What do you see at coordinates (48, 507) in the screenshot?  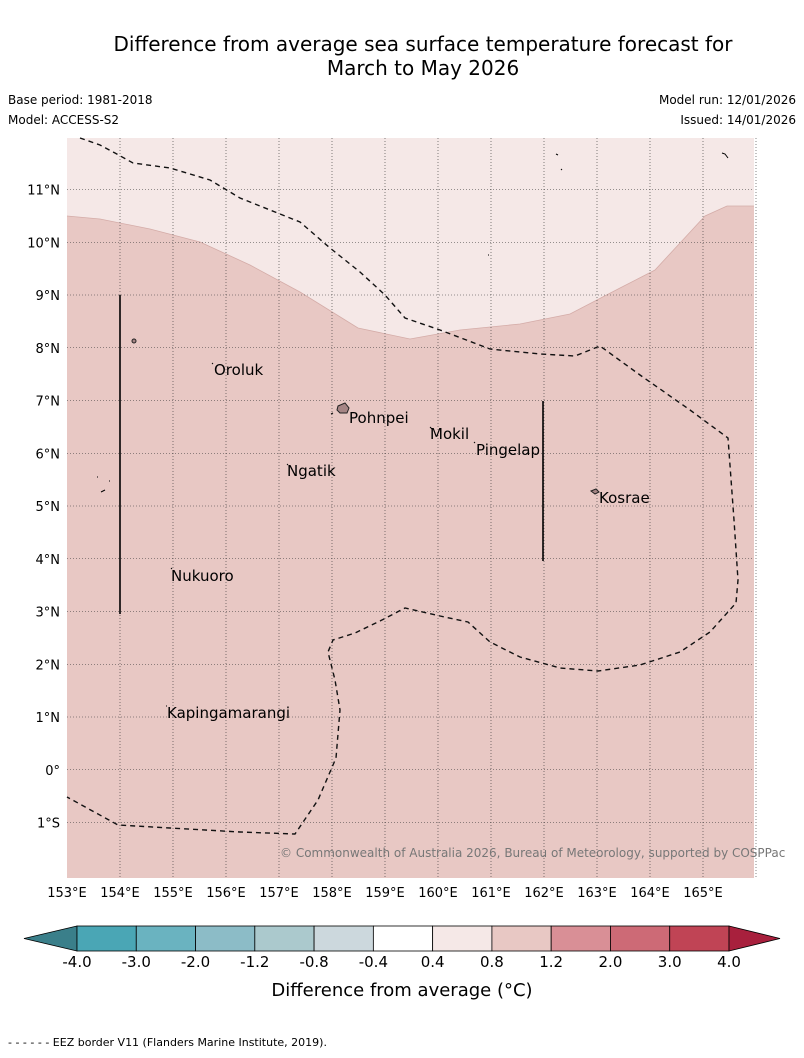 I see `lat-label: 5°N` at bounding box center [48, 507].